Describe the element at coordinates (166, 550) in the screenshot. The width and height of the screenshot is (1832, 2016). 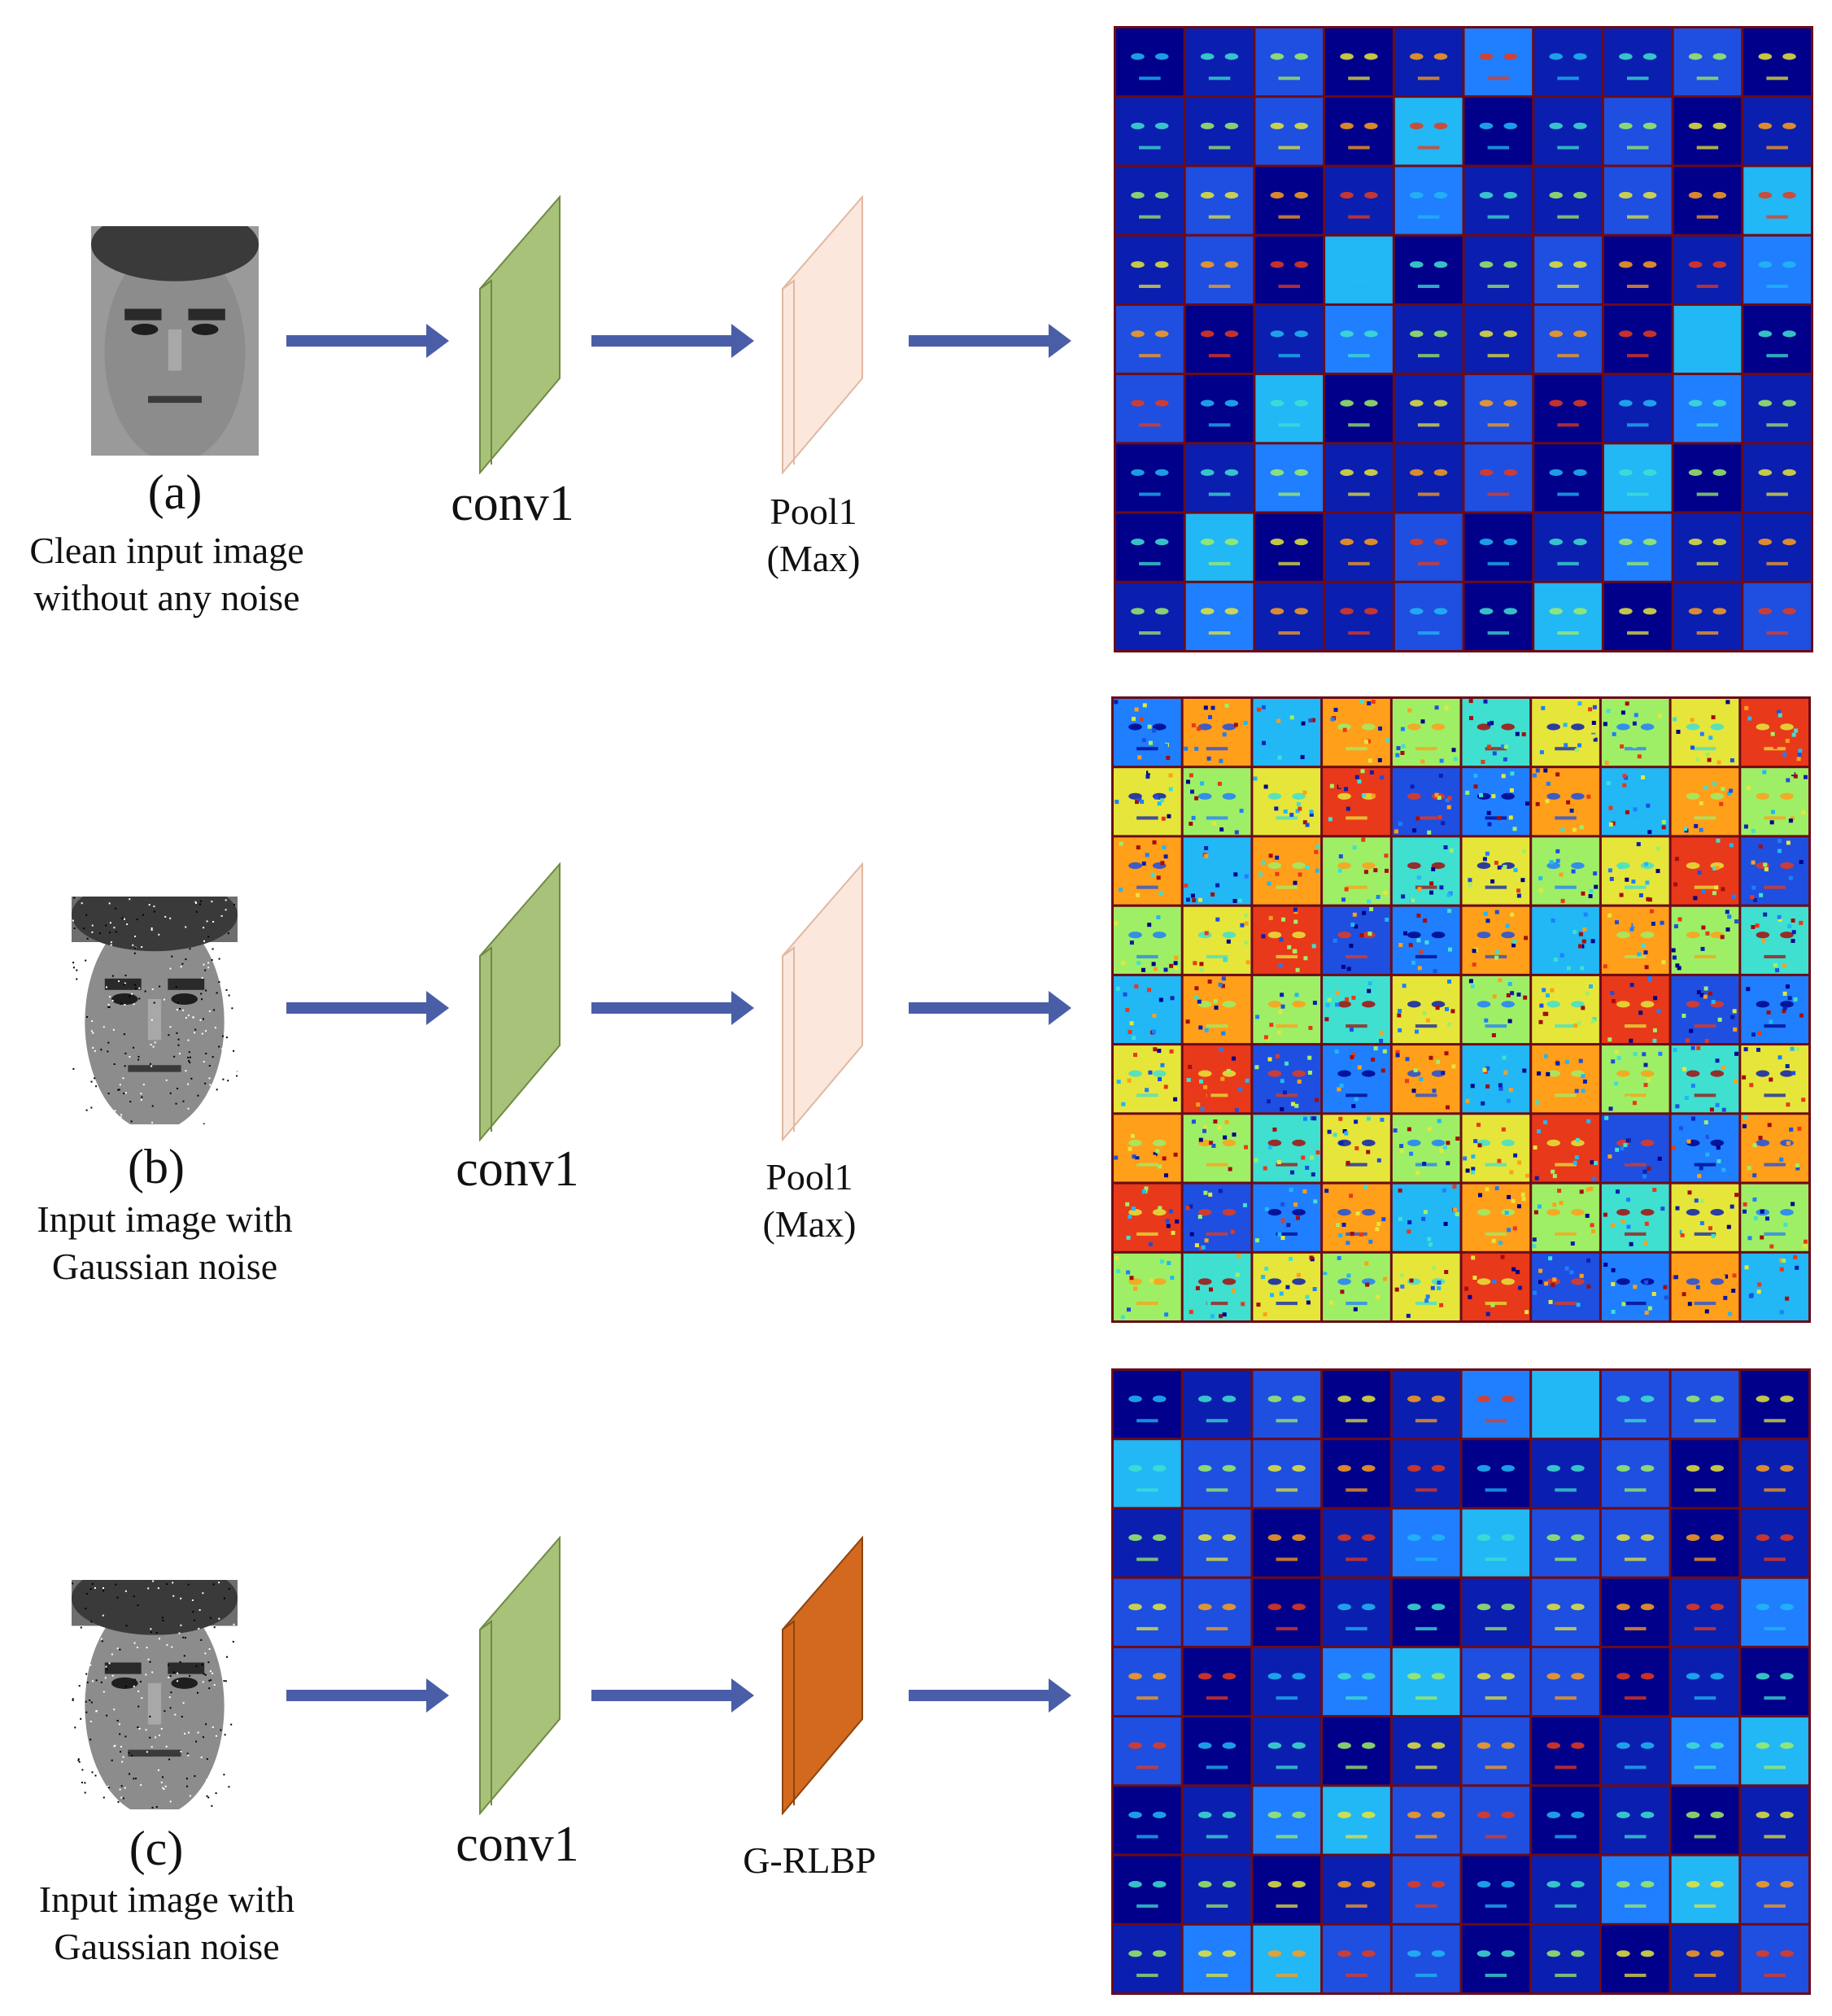
I see `caption-line-1: Clean input image` at that location.